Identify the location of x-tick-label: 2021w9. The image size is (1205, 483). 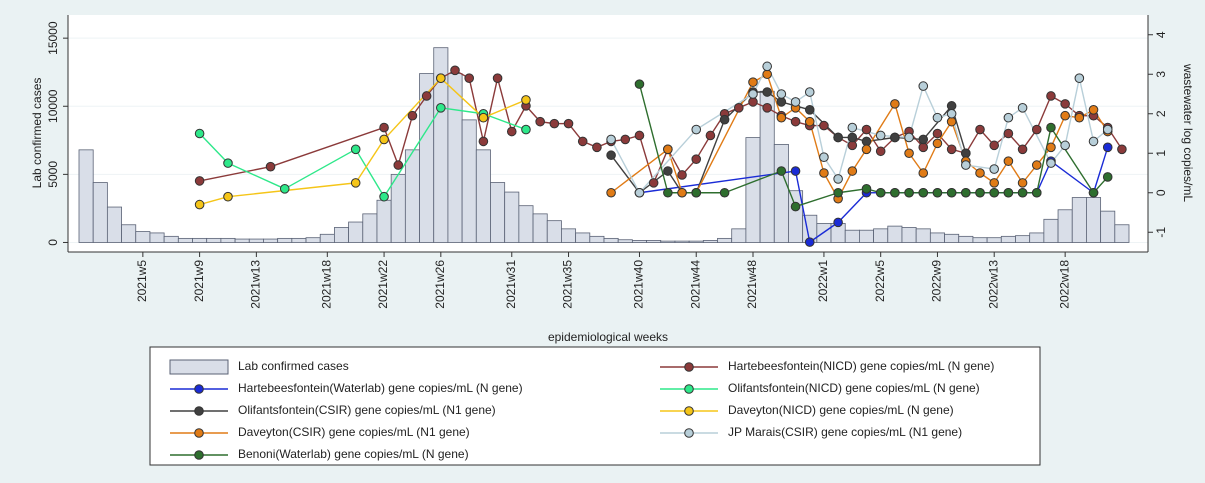
(199, 281).